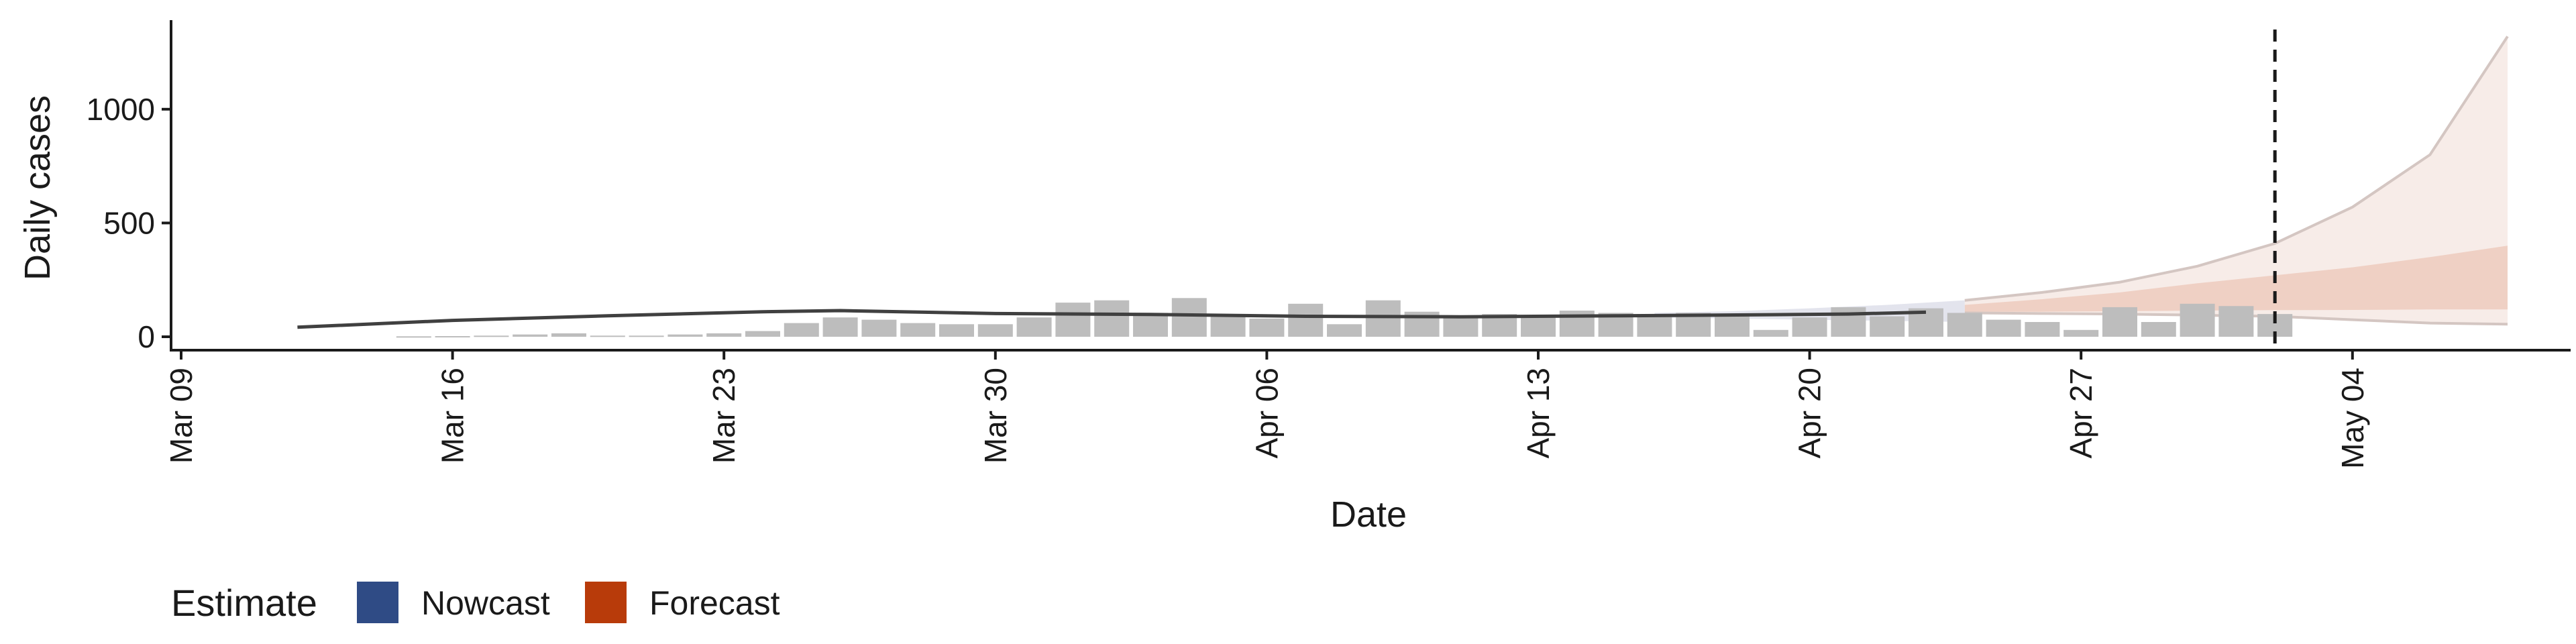 This screenshot has height=644, width=2576. Describe the element at coordinates (1266, 413) in the screenshot. I see `x-tick-label: Apr 06` at that location.